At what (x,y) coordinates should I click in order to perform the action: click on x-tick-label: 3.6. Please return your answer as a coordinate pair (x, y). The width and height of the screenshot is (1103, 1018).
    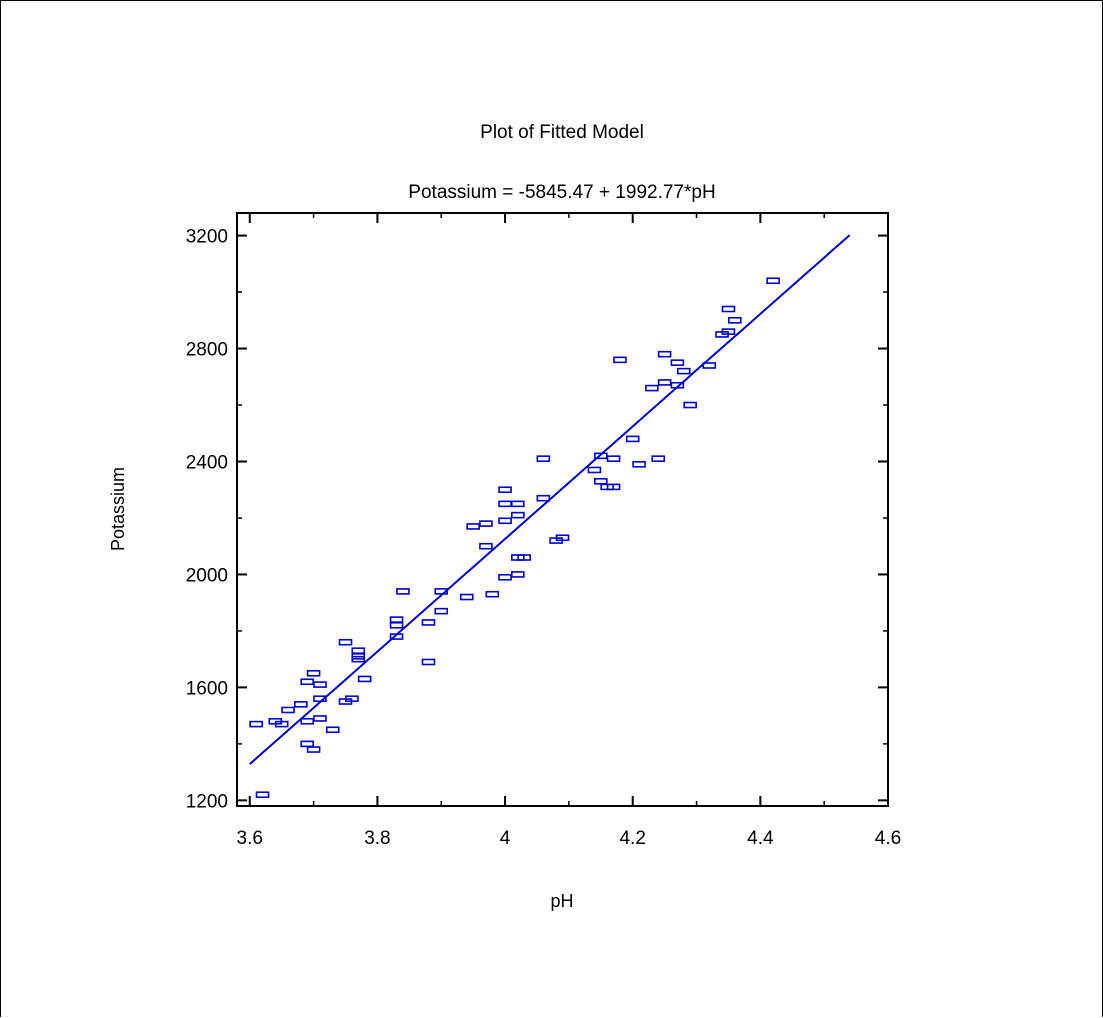
    Looking at the image, I should click on (250, 838).